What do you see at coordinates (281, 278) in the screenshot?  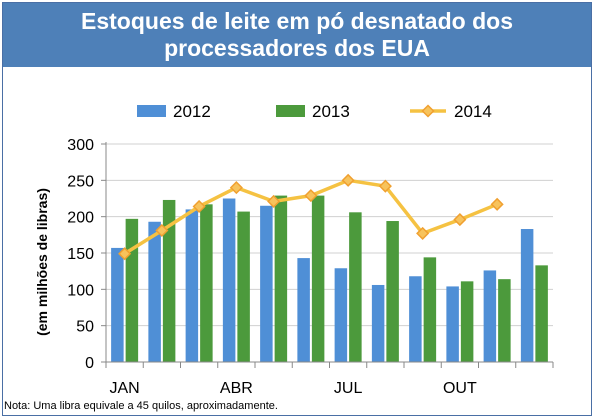 I see `bar-2013-mai` at bounding box center [281, 278].